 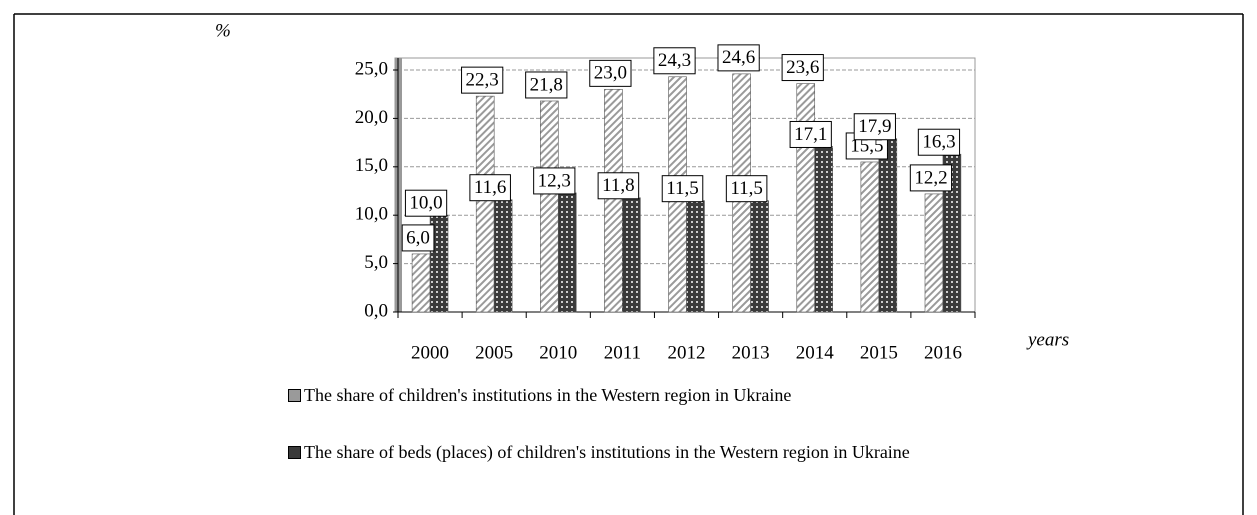 I want to click on value-label-box: 15,5, so click(x=866, y=146).